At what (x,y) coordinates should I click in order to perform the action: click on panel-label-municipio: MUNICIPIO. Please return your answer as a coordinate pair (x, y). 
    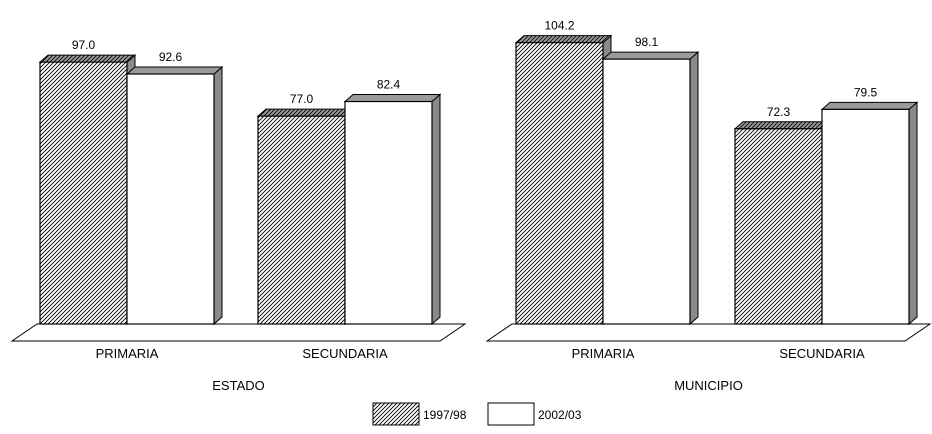
    Looking at the image, I should click on (708, 385).